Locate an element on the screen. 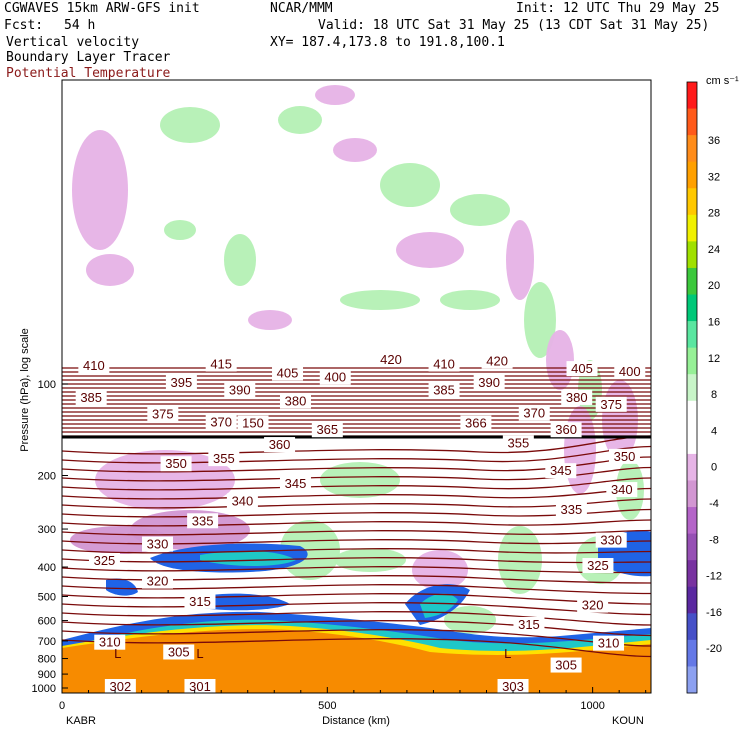 This screenshot has width=740, height=740. theta-label-43: 310 is located at coordinates (110, 642).